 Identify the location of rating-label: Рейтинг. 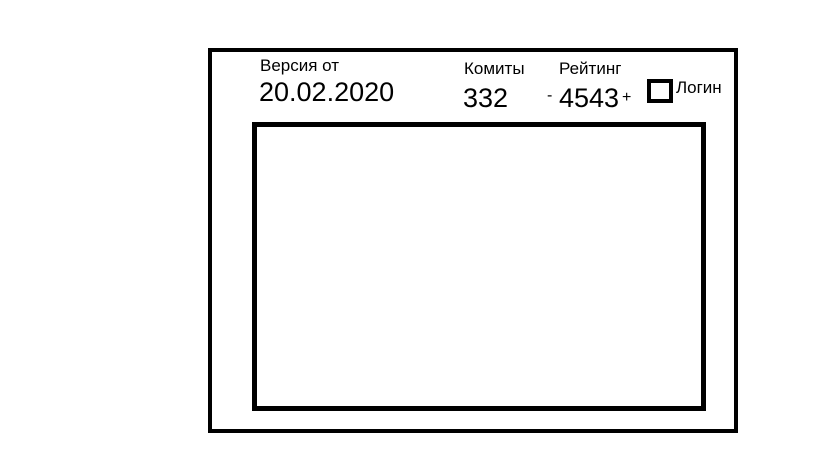
(590, 68).